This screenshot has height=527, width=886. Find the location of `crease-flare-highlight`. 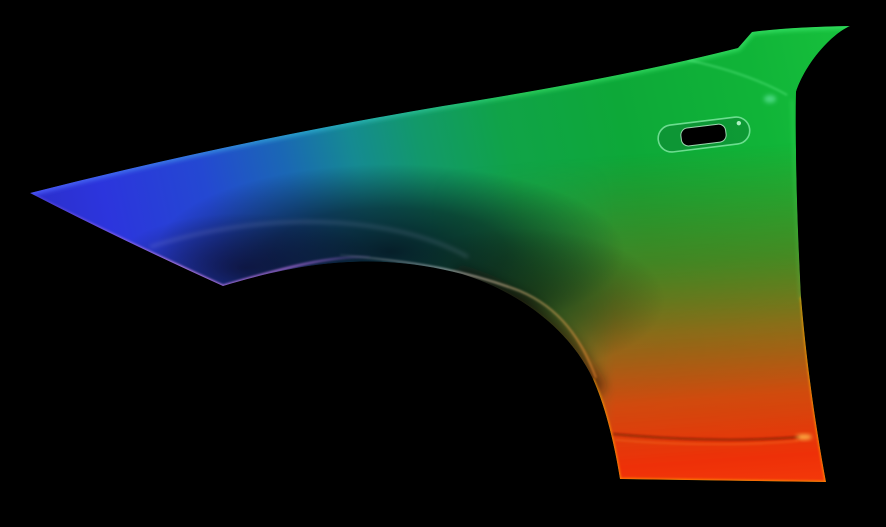

crease-flare-highlight is located at coordinates (804, 437).